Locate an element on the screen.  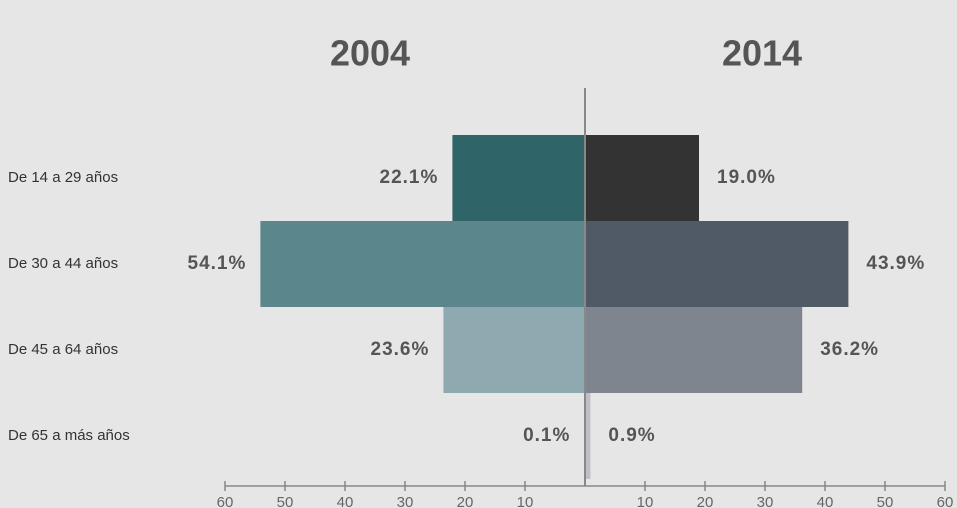
value-label: 54.1% is located at coordinates (217, 263).